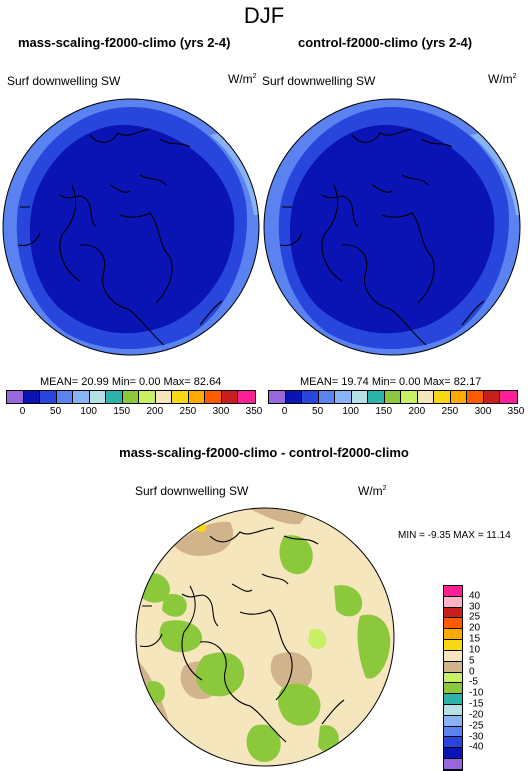 The height and width of the screenshot is (771, 528). I want to click on diff-units-label: W/m2, so click(372, 491).